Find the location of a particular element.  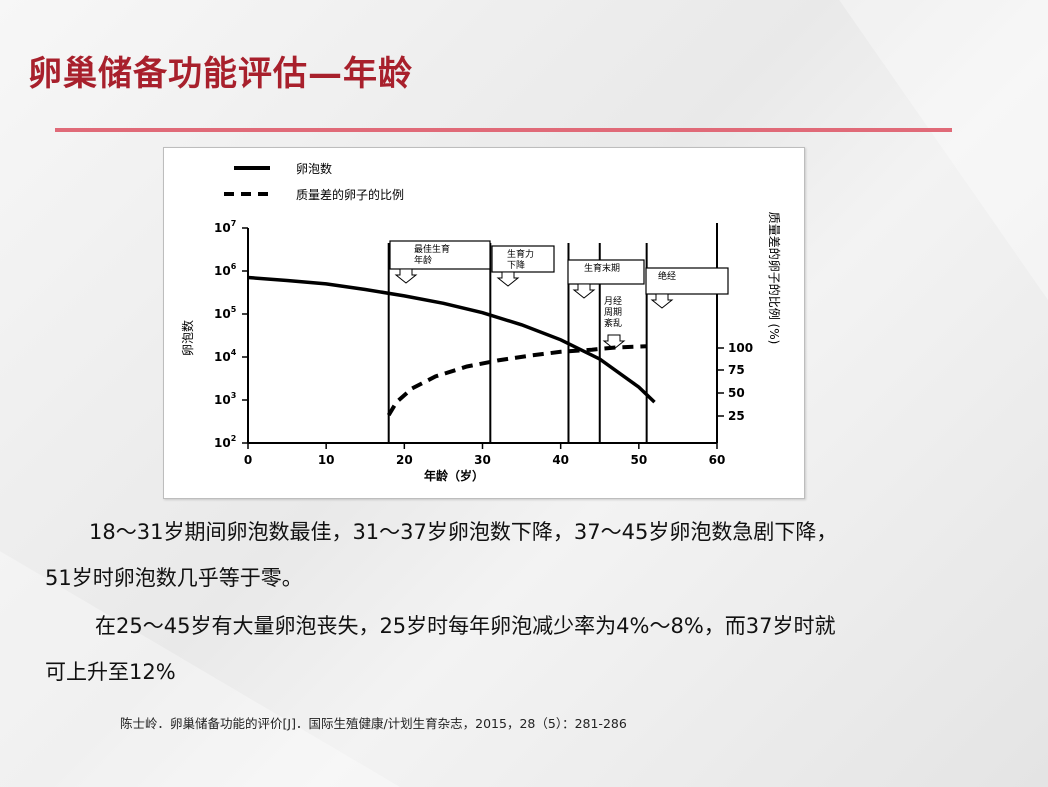

y-right-tick-label: 100 is located at coordinates (740, 348).